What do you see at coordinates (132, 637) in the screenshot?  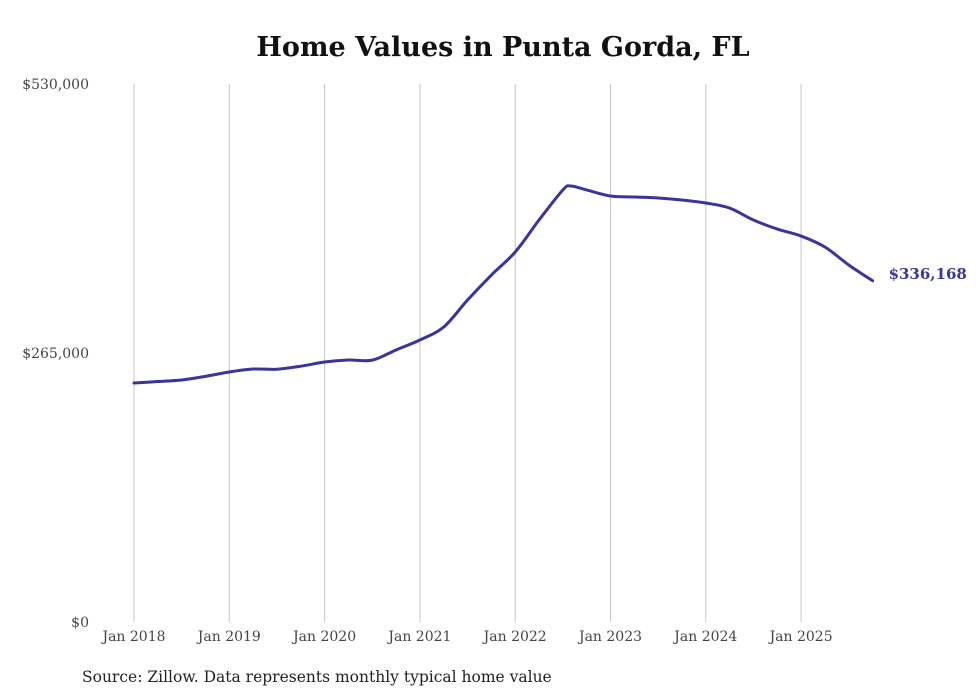 I see `x-tick-label: Jan 2018` at bounding box center [132, 637].